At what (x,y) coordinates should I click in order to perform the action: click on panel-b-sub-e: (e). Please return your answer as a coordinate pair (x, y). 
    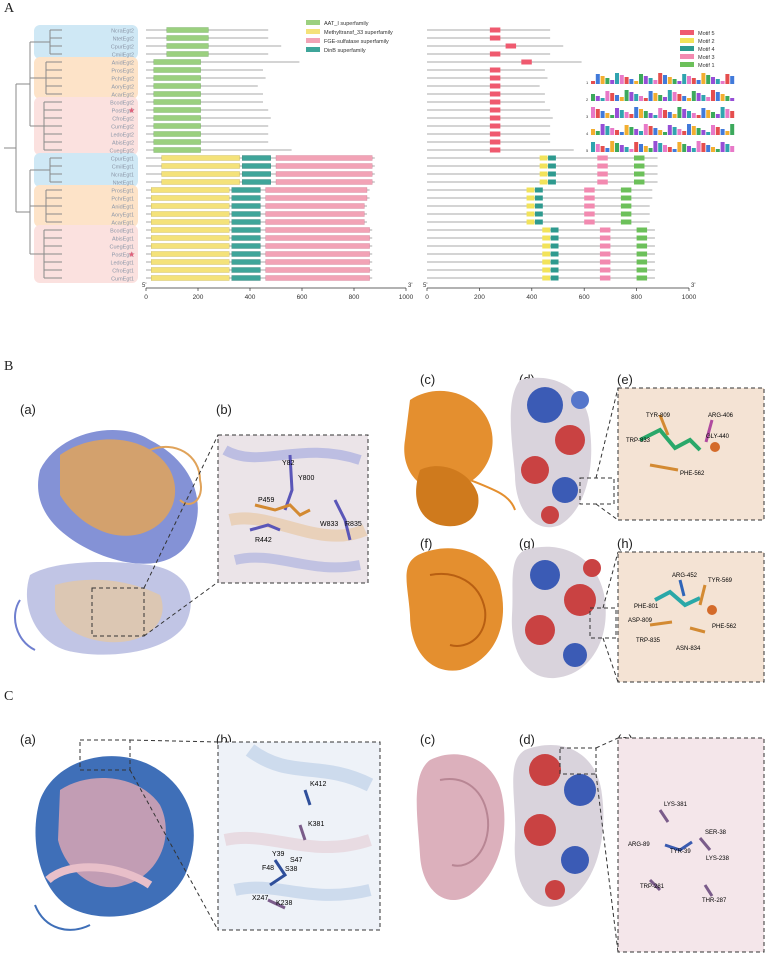
    Looking at the image, I should click on (625, 379).